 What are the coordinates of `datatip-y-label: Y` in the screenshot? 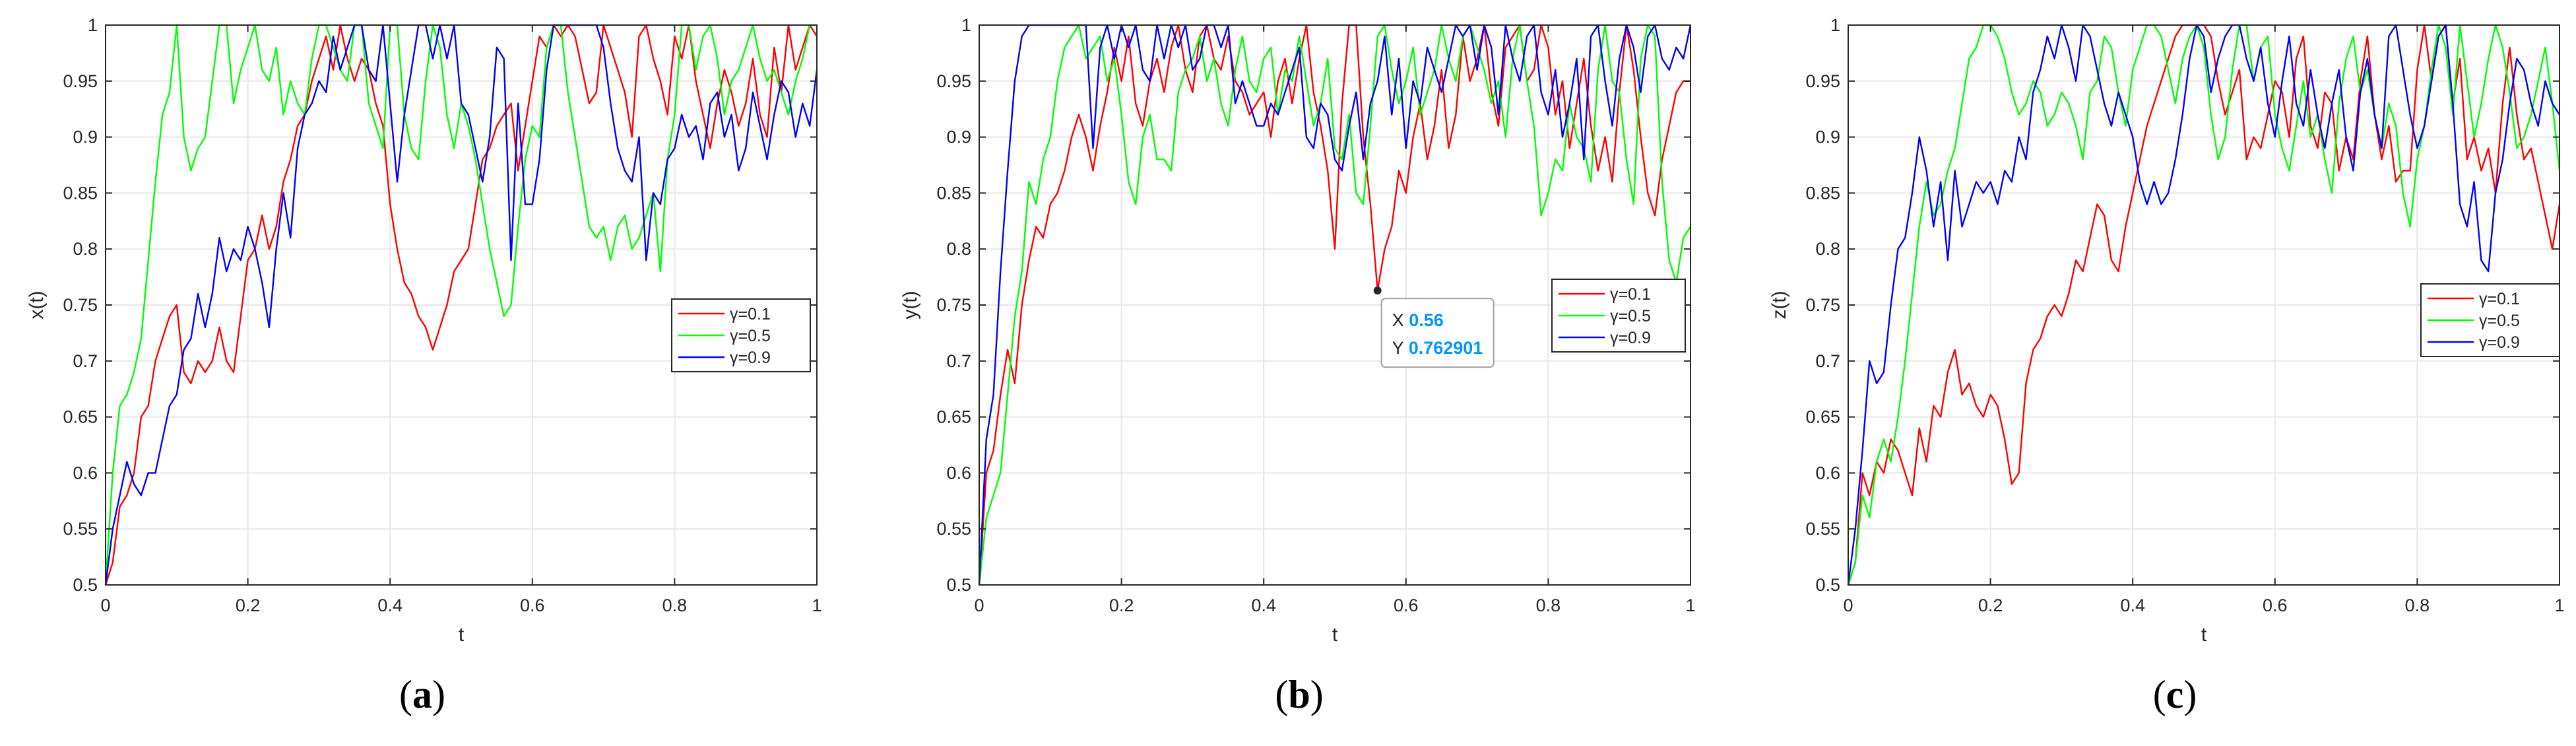 It's located at (1400, 348).